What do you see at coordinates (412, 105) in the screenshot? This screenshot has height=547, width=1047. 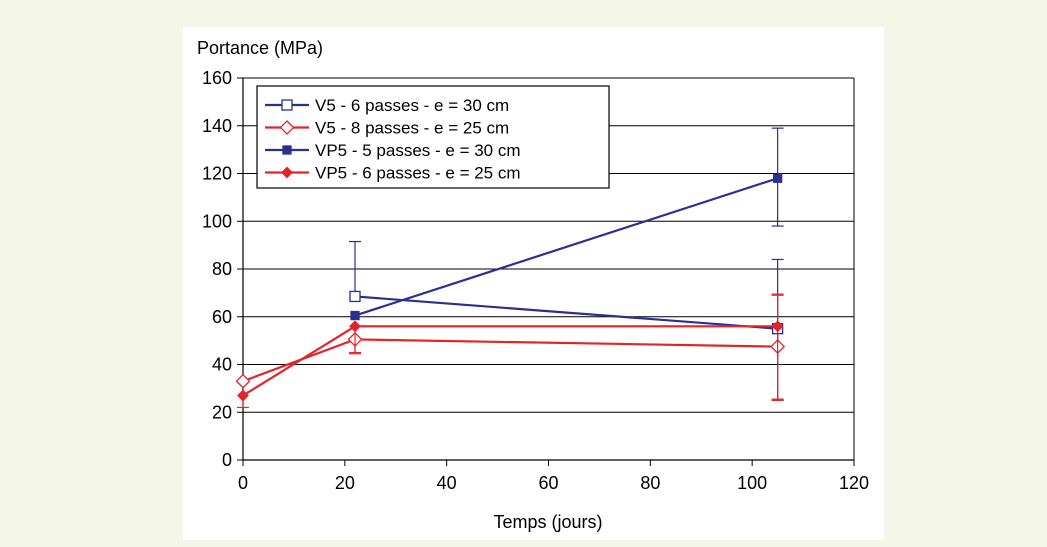 I see `legend-label: V5 - 6 passes - e = 30 cm` at bounding box center [412, 105].